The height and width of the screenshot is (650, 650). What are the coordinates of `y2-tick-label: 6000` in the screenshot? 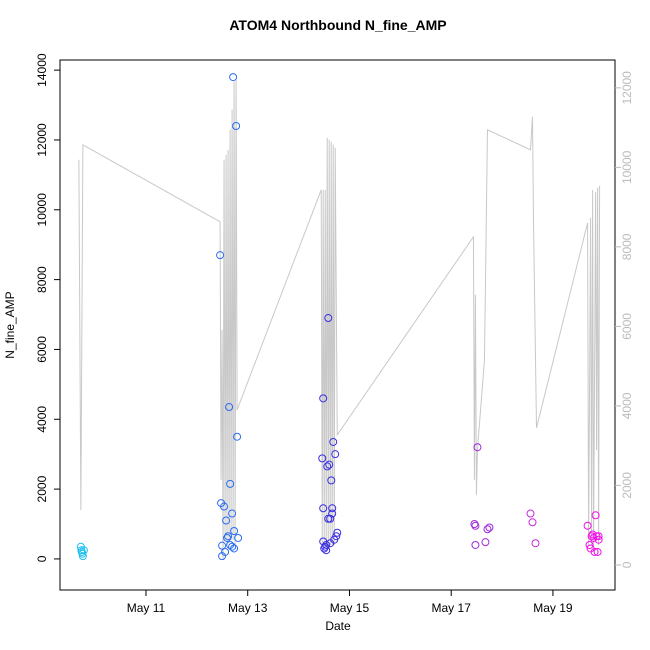 It's located at (627, 326).